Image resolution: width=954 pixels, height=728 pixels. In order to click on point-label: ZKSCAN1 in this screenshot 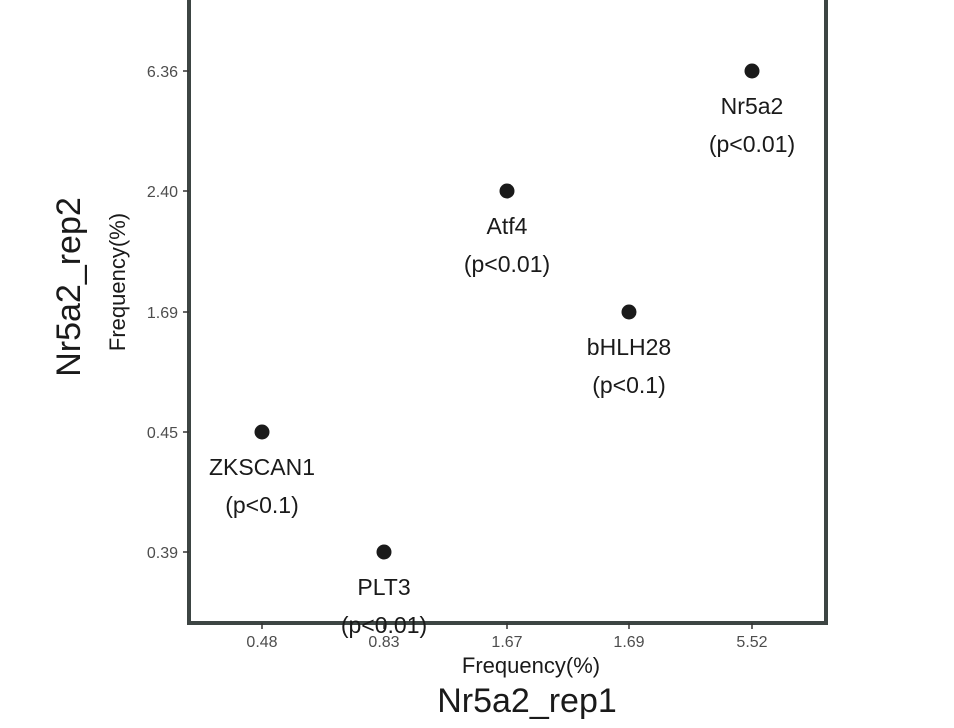, I will do `click(262, 467)`.